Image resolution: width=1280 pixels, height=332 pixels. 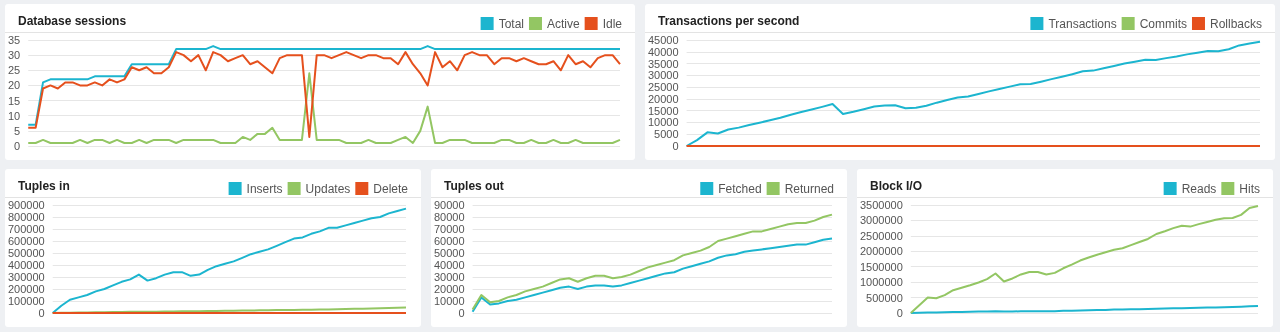 I want to click on legend-label: Updates, so click(x=328, y=188).